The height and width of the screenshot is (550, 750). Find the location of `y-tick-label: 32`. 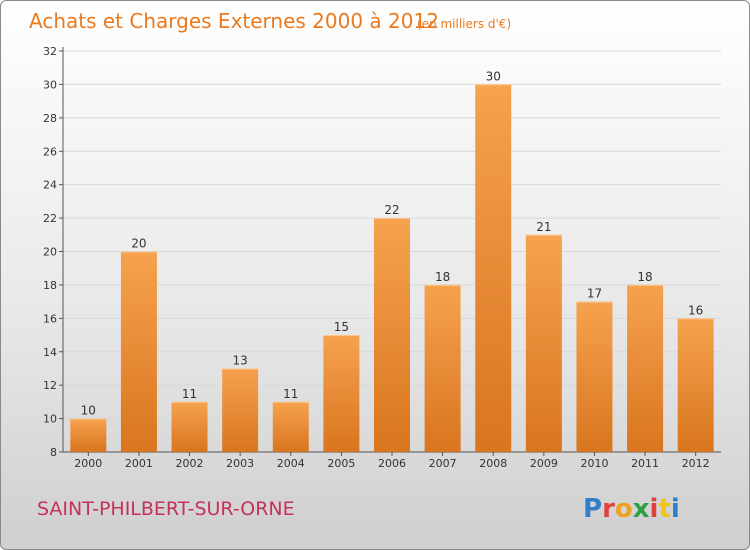

y-tick-label: 32 is located at coordinates (50, 51).